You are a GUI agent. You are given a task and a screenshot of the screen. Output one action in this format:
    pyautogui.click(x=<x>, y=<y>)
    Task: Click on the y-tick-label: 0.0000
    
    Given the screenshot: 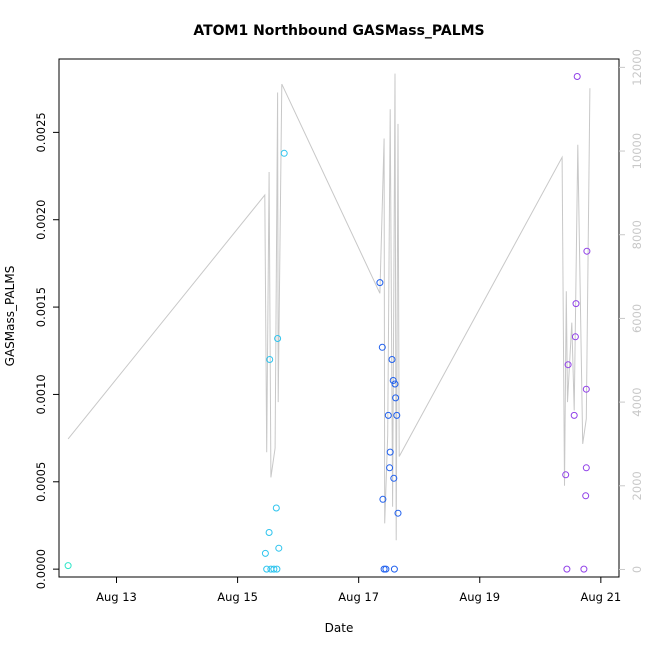 What is the action you would take?
    pyautogui.click(x=41, y=569)
    